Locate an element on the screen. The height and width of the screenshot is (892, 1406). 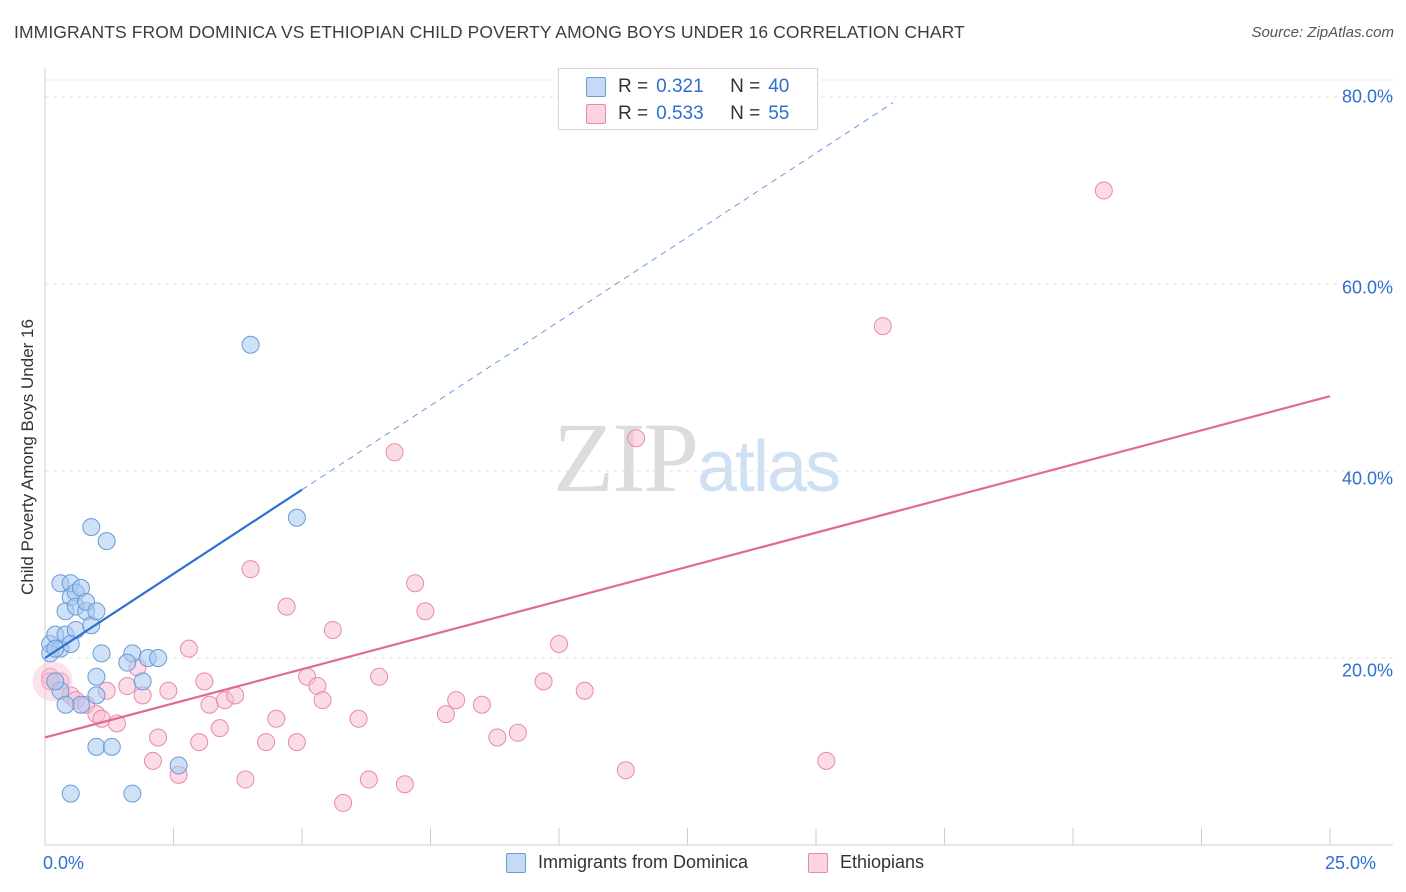
series-legend: Immigrants from Dominica Ethiopians is located at coordinates (703, 865).